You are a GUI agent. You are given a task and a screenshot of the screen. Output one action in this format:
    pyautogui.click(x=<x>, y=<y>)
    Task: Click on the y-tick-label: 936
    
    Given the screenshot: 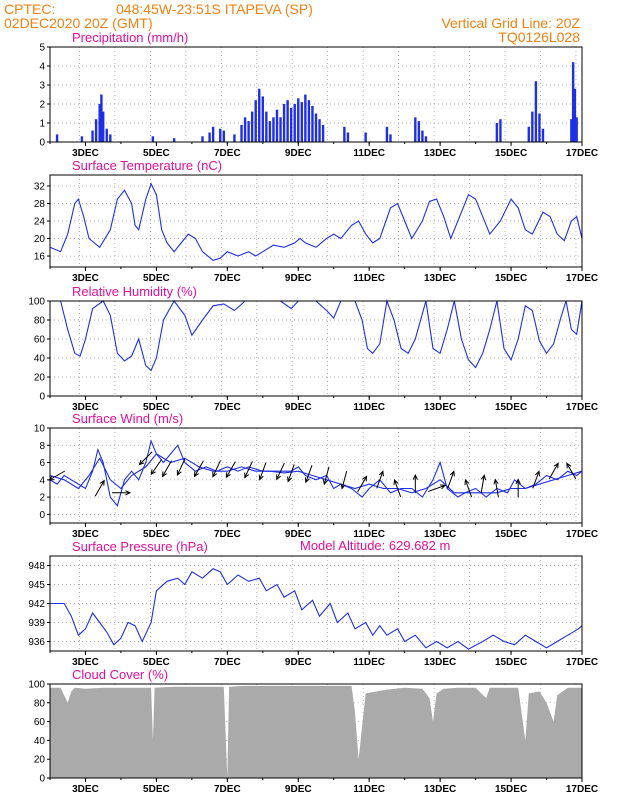 What is the action you would take?
    pyautogui.click(x=36, y=642)
    